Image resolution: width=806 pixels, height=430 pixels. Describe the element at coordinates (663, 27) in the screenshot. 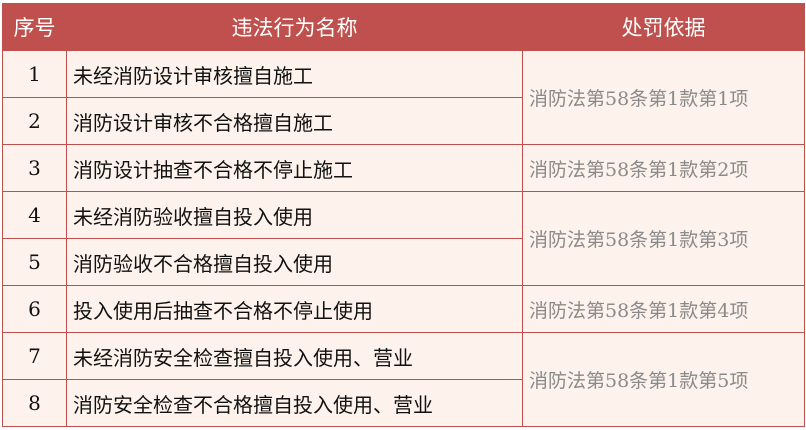

I see `header-basis: 处罚依据` at that location.